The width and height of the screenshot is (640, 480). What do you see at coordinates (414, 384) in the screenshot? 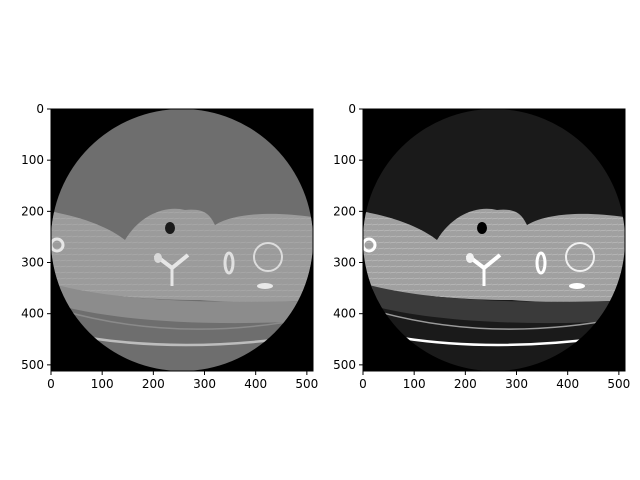
I see `right-panel-x-tick-label: 100` at bounding box center [414, 384].